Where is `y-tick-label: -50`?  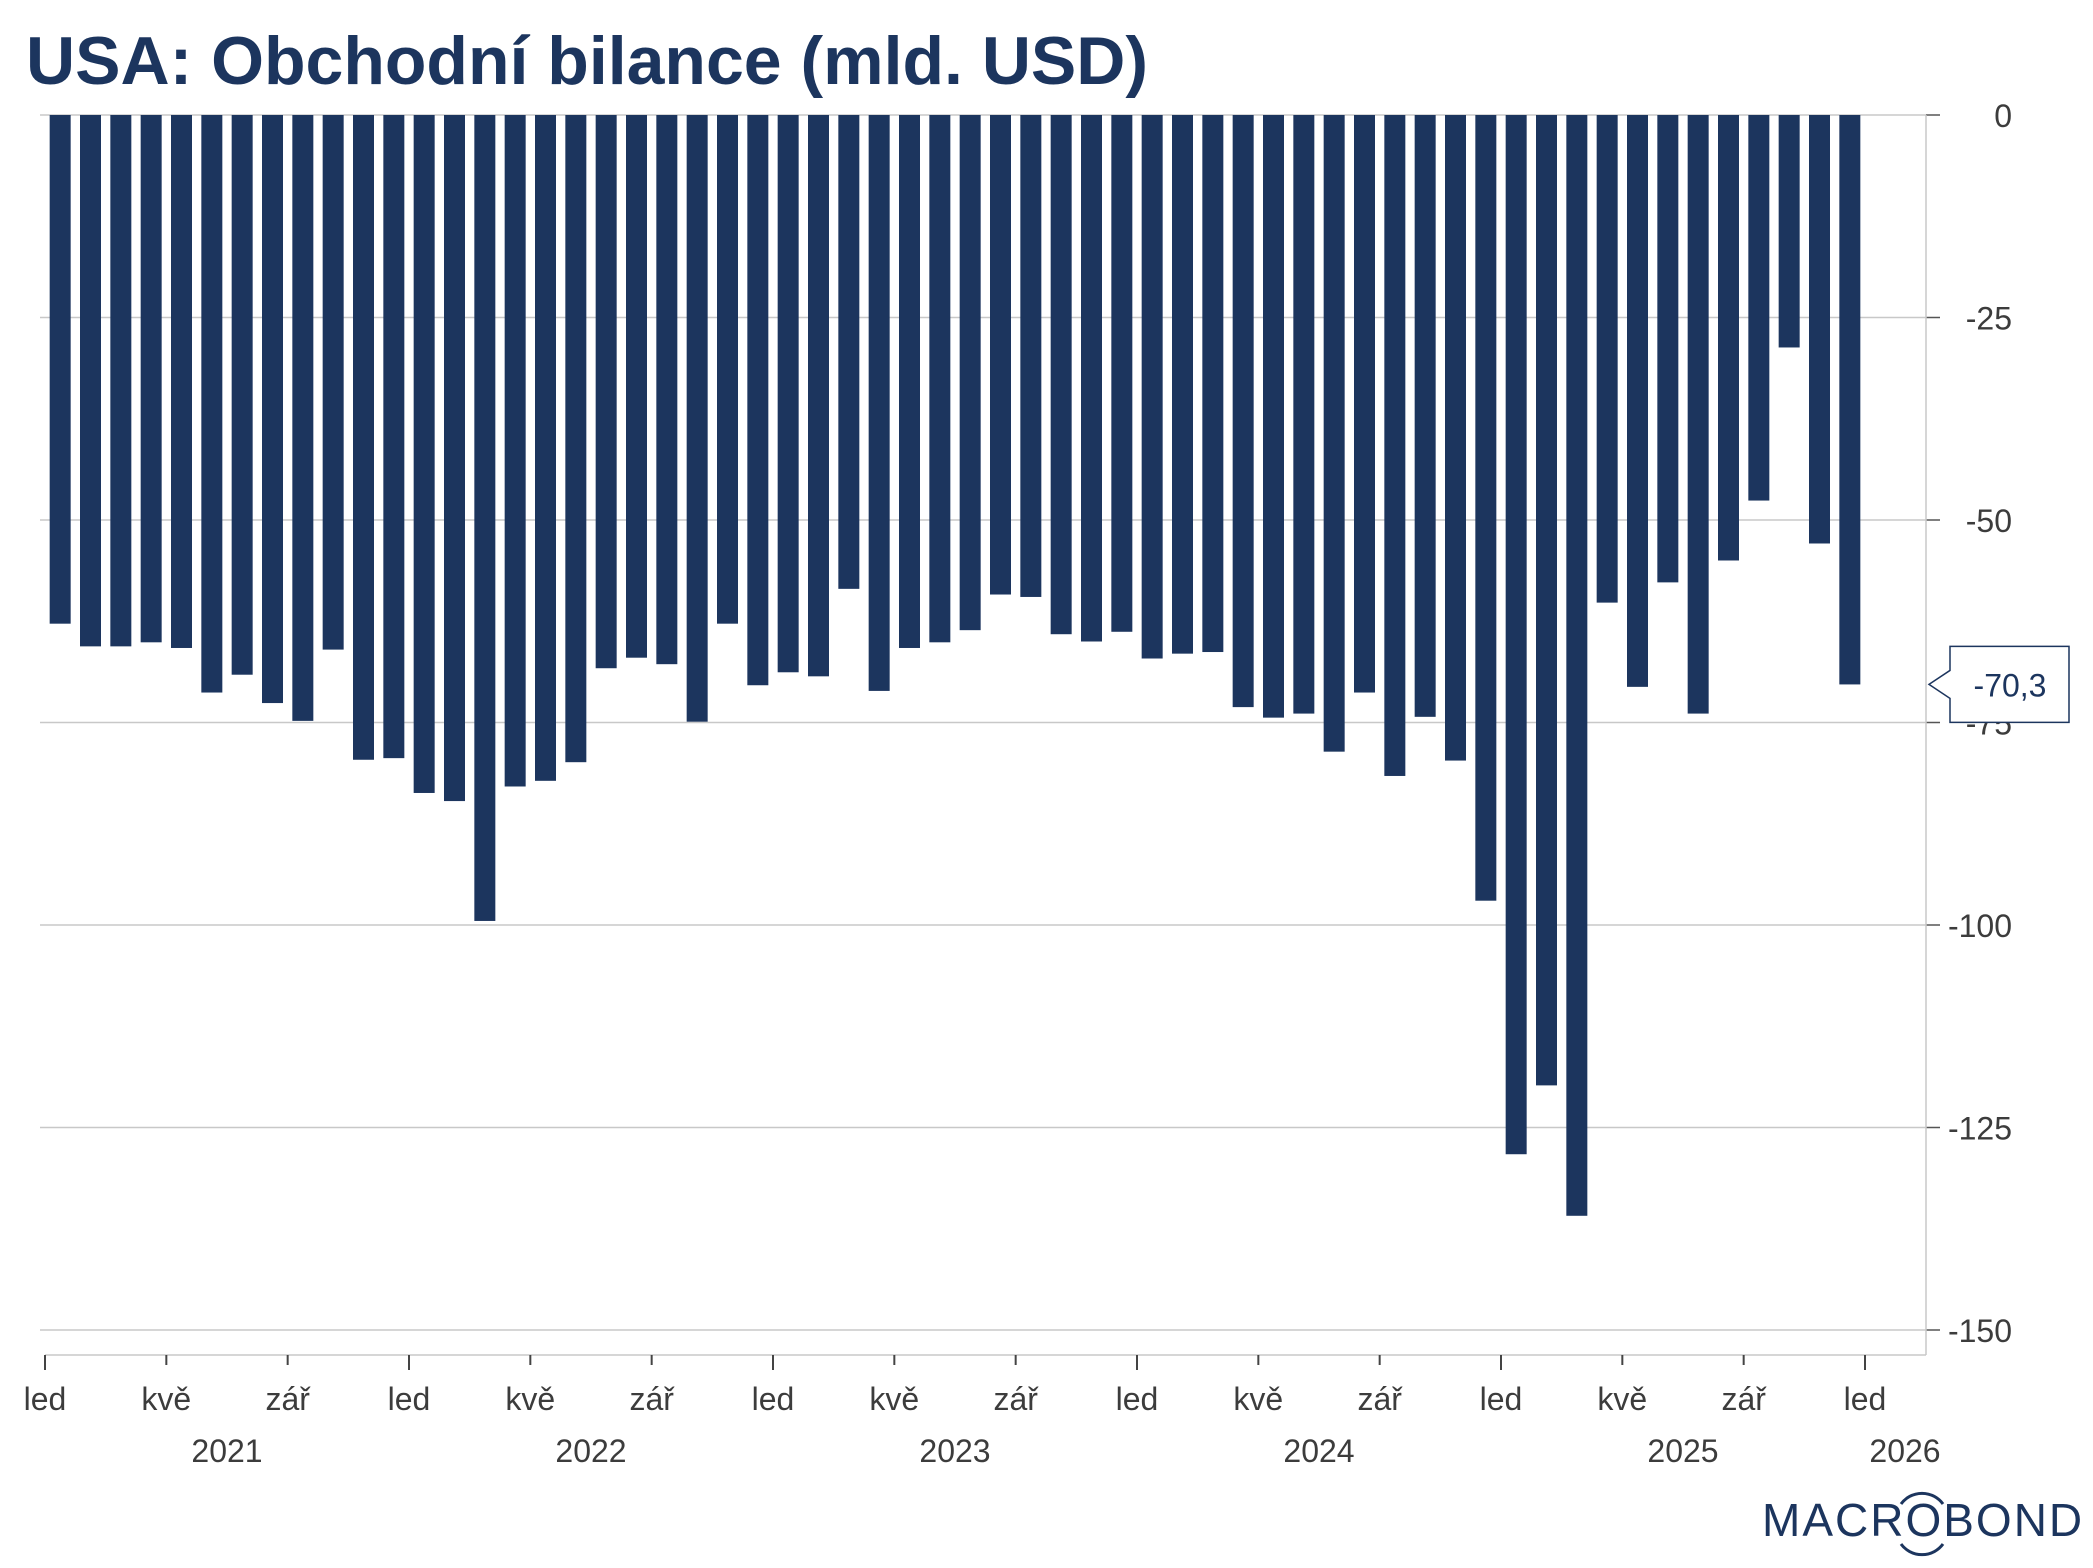
y-tick-label: -50 is located at coordinates (1989, 521).